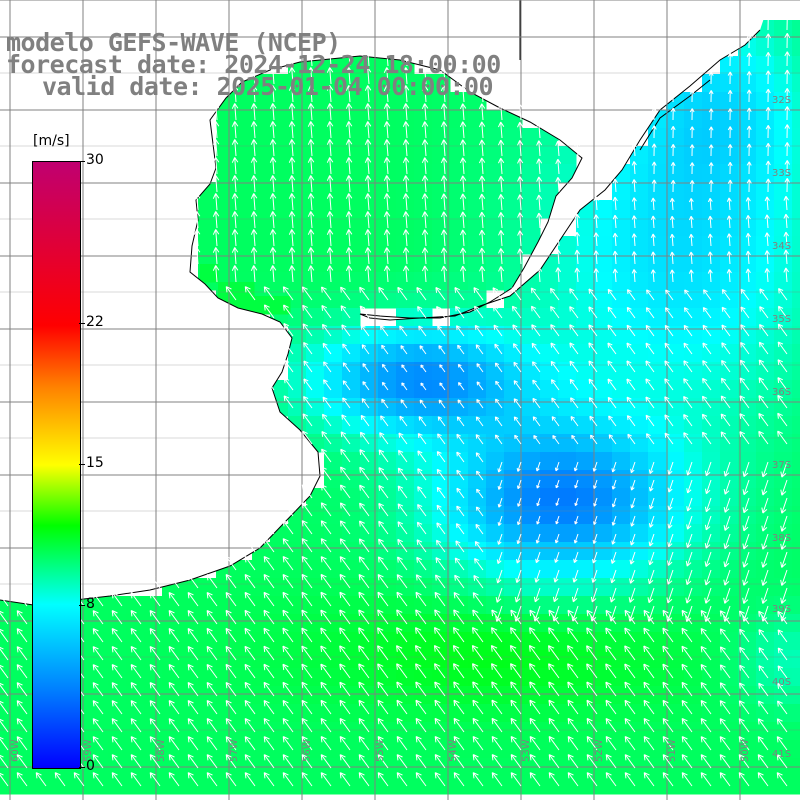 This screenshot has height=800, width=800. What do you see at coordinates (88, 750) in the screenshot?
I see `longitude-label: 59W` at bounding box center [88, 750].